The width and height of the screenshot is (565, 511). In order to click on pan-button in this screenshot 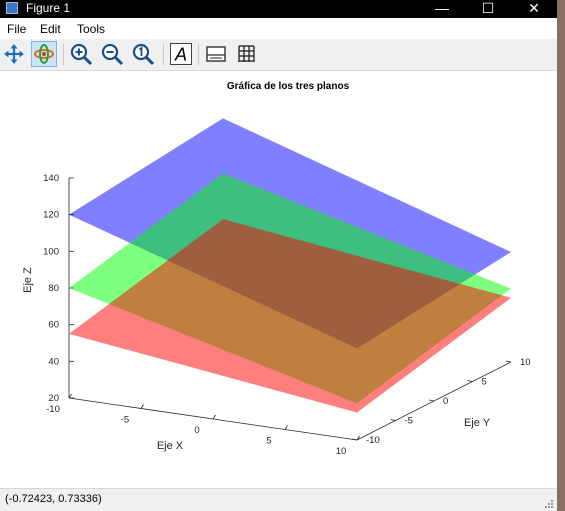, I will do `click(14, 54)`.